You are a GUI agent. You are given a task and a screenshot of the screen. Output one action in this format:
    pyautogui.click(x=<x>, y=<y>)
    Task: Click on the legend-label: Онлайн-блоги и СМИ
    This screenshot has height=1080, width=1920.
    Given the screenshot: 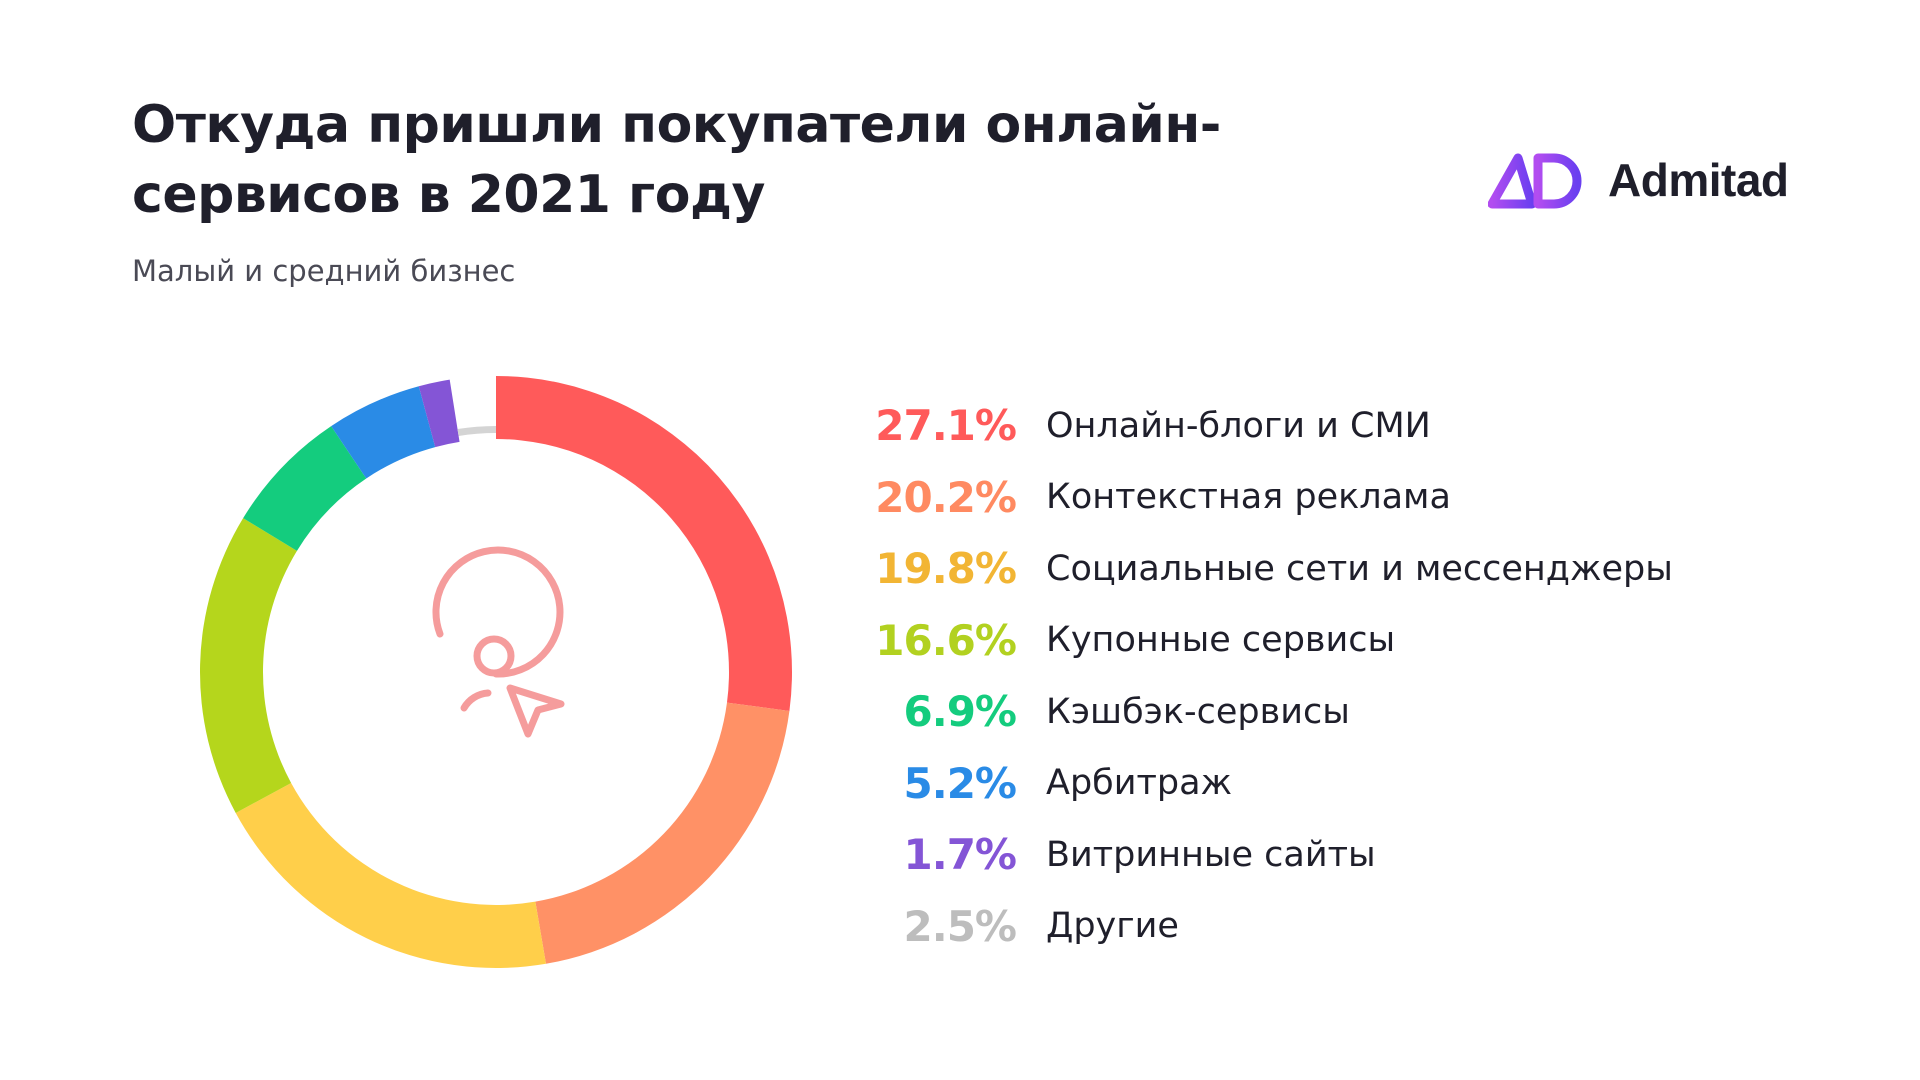 What is the action you would take?
    pyautogui.click(x=1238, y=425)
    